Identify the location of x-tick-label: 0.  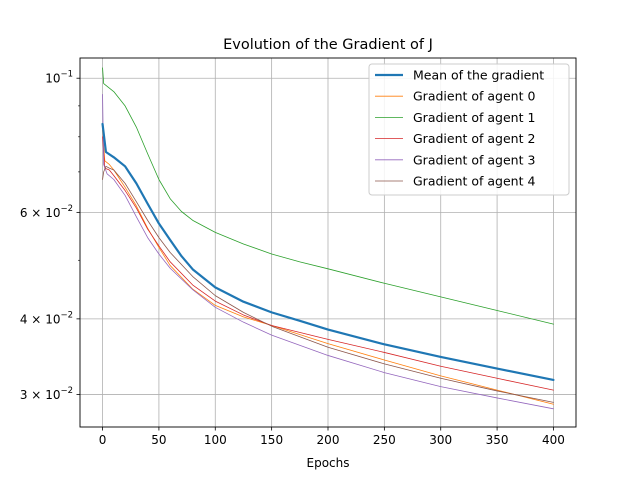
(103, 440).